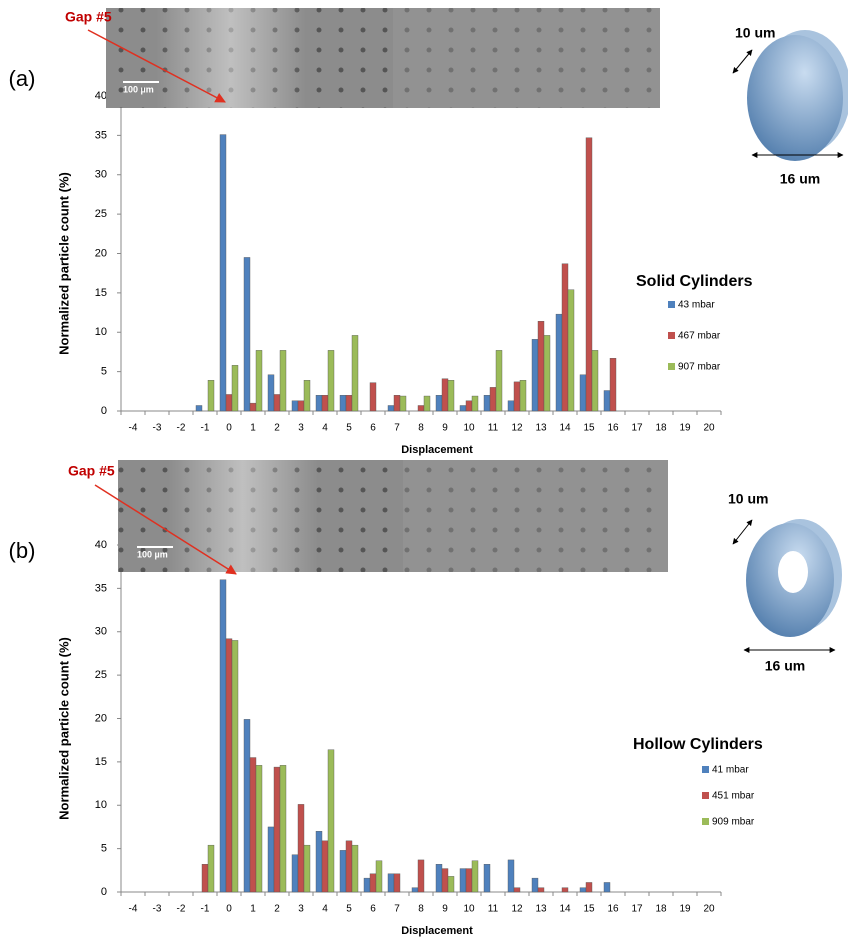  What do you see at coordinates (138, 89) in the screenshot?
I see `scale-bar-label: 100 µm` at bounding box center [138, 89].